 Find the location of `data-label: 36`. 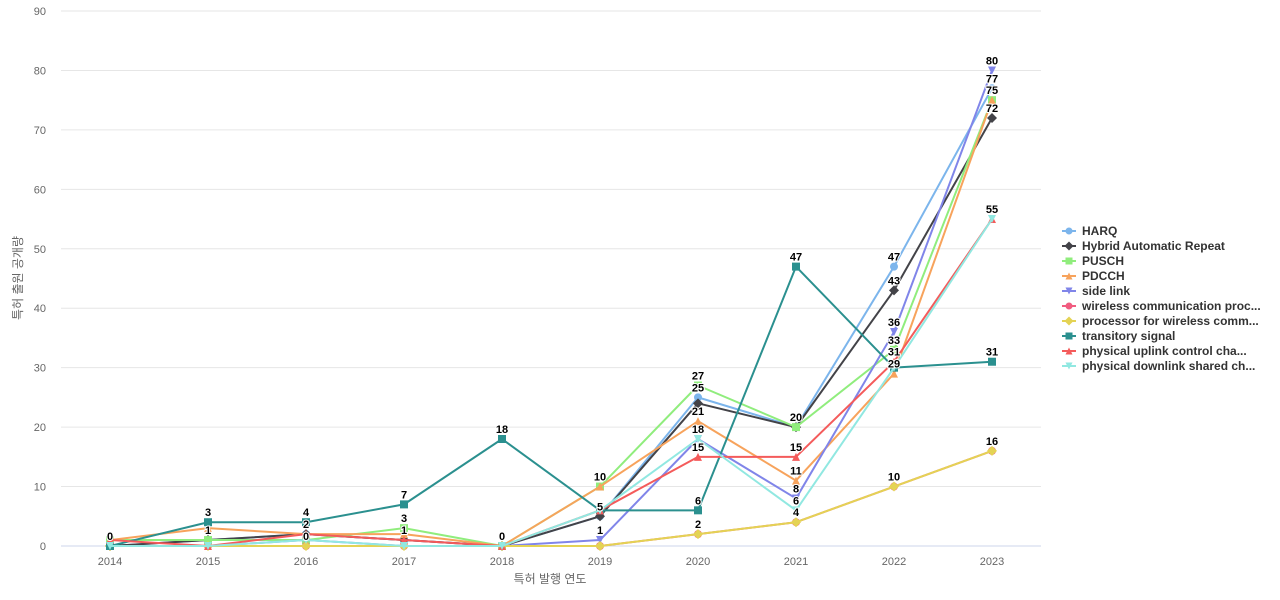

data-label: 36 is located at coordinates (894, 323).